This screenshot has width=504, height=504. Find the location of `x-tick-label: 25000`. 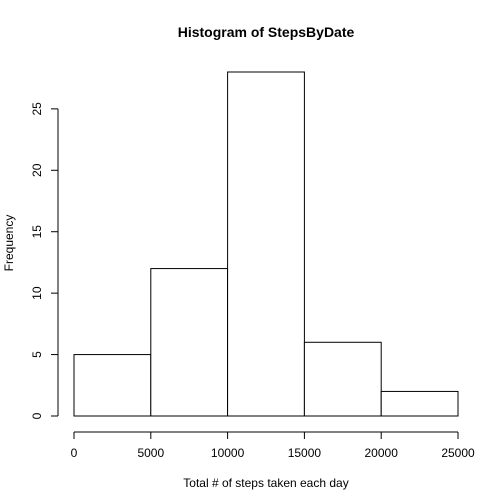

x-tick-label: 25000 is located at coordinates (458, 453).